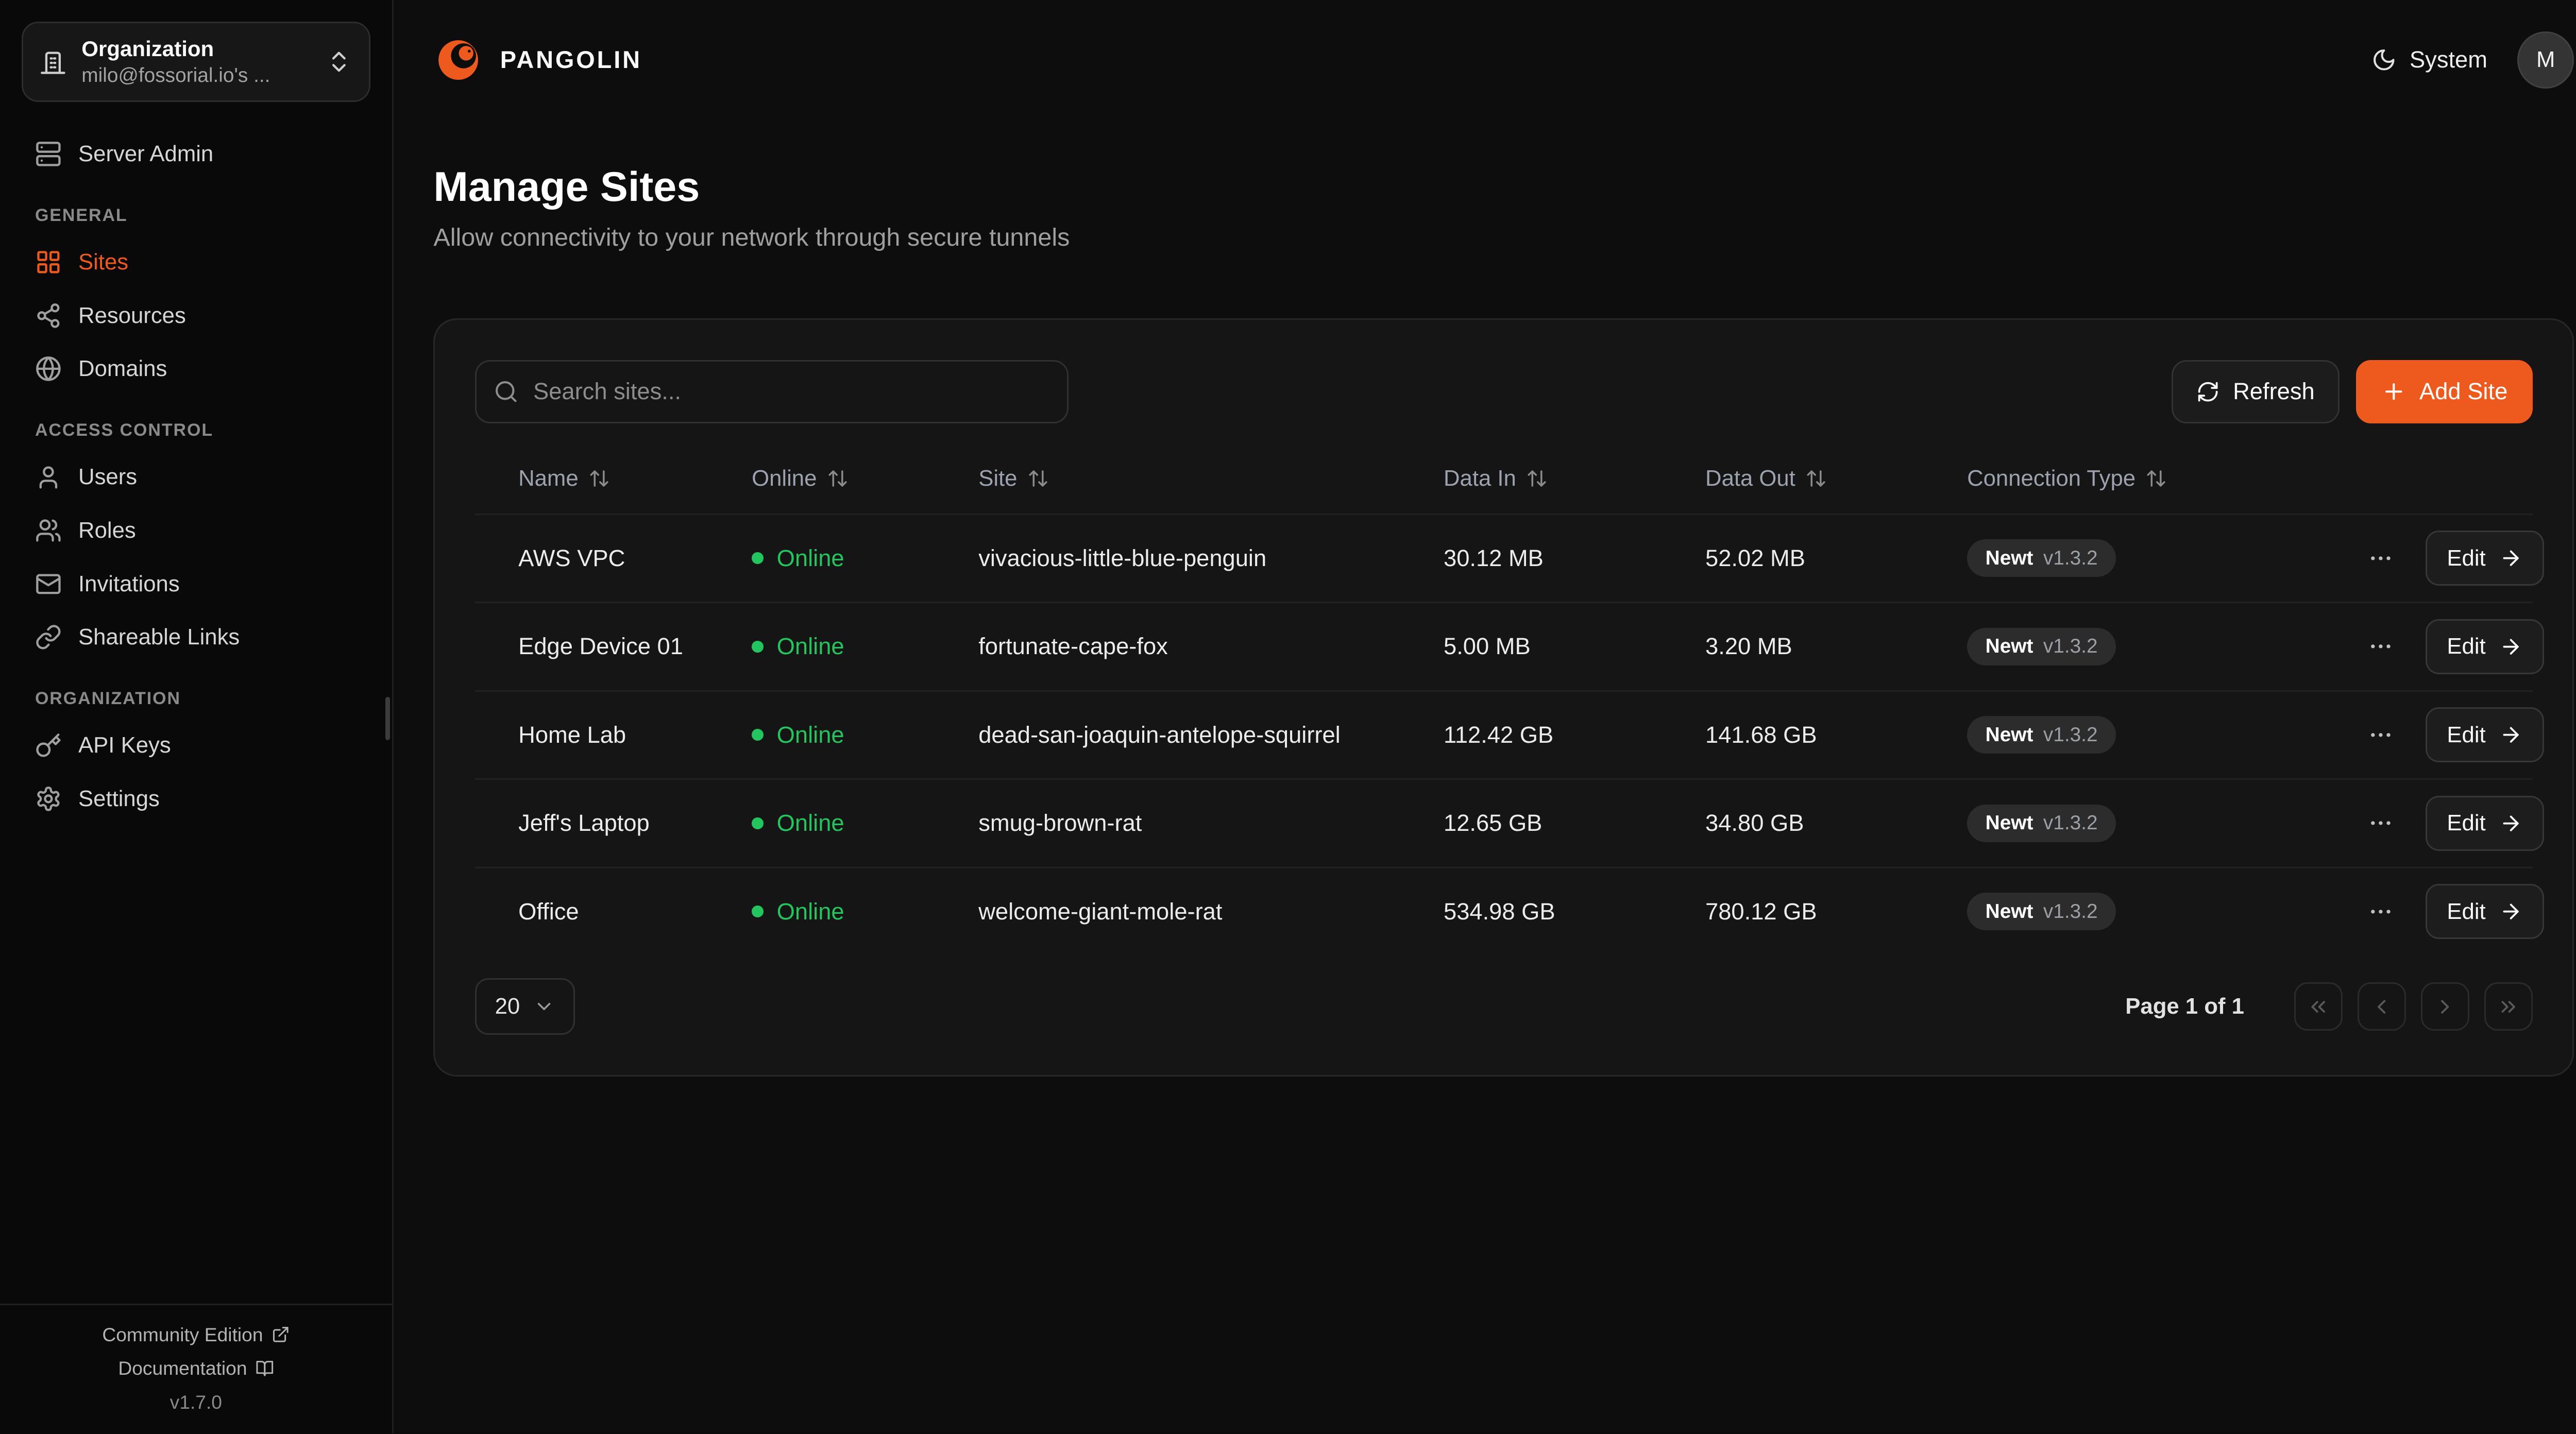 Image resolution: width=2576 pixels, height=1434 pixels. Describe the element at coordinates (2546, 60) in the screenshot. I see `avatar: M` at that location.